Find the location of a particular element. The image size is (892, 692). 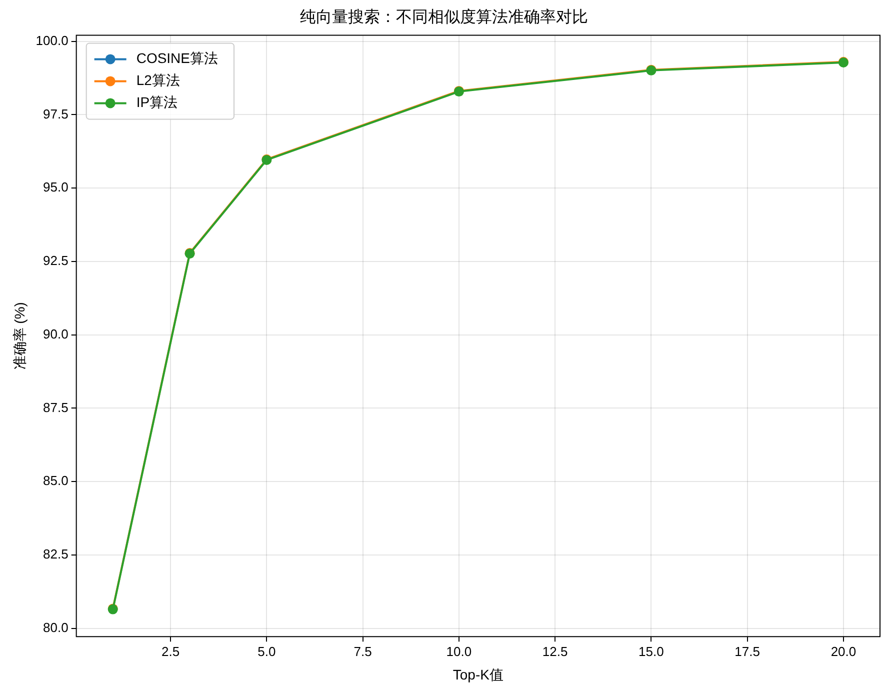

y-tick-label: 82.5 is located at coordinates (55, 554).